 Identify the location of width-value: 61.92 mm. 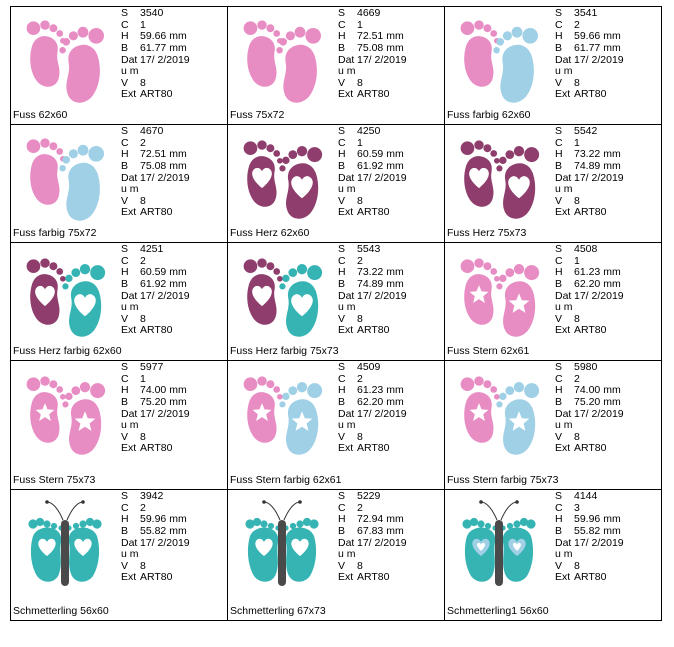
(163, 284).